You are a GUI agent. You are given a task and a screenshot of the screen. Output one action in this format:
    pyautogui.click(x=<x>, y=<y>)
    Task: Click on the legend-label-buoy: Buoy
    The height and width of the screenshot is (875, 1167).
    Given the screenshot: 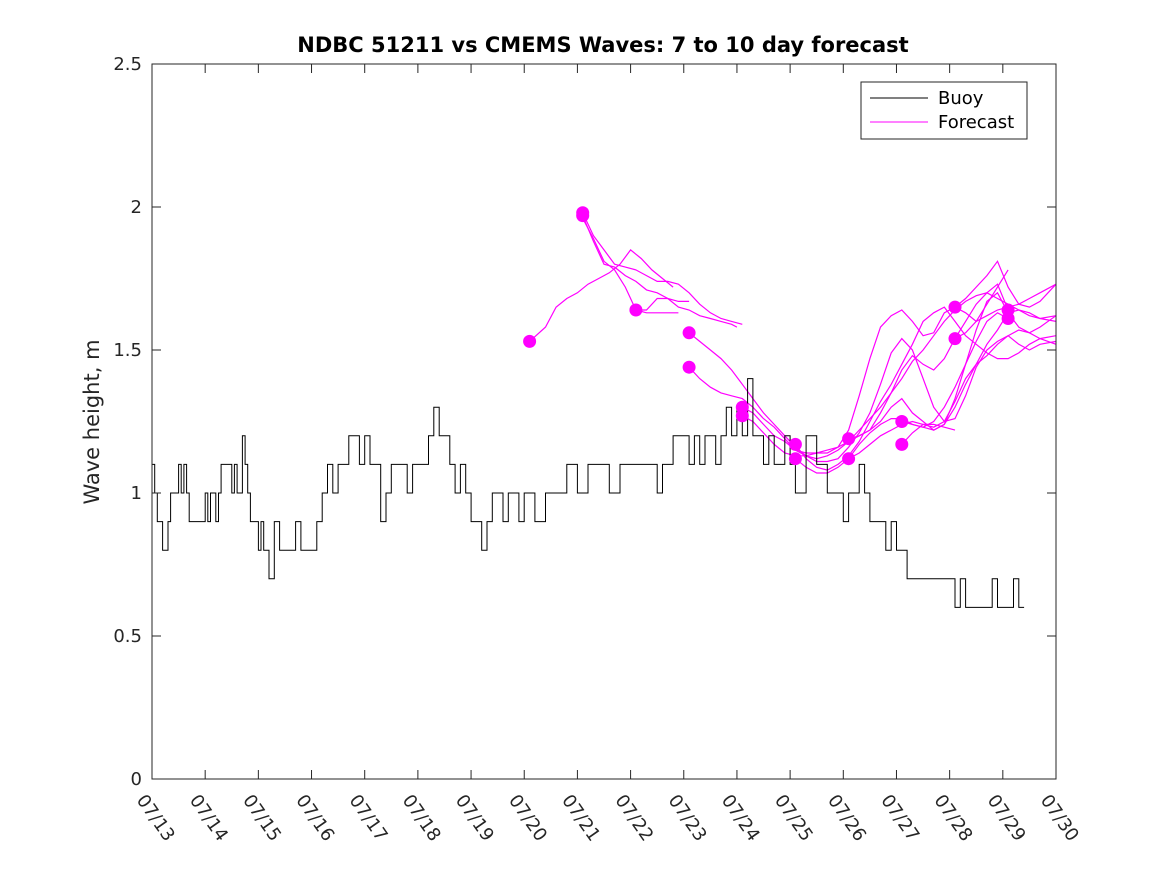 What is the action you would take?
    pyautogui.click(x=961, y=98)
    